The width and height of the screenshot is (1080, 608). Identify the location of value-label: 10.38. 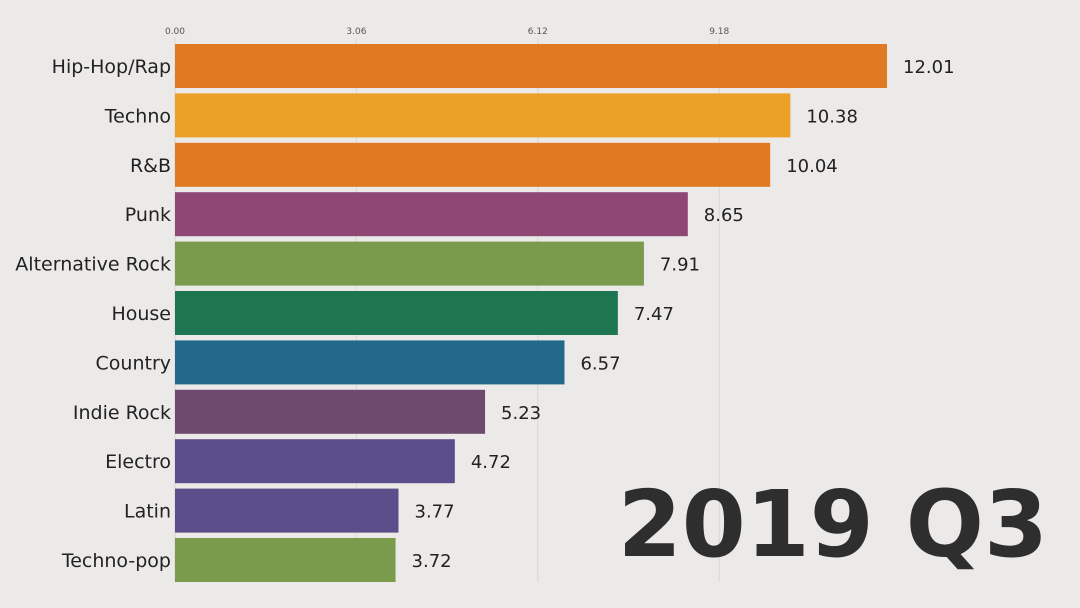
(832, 116).